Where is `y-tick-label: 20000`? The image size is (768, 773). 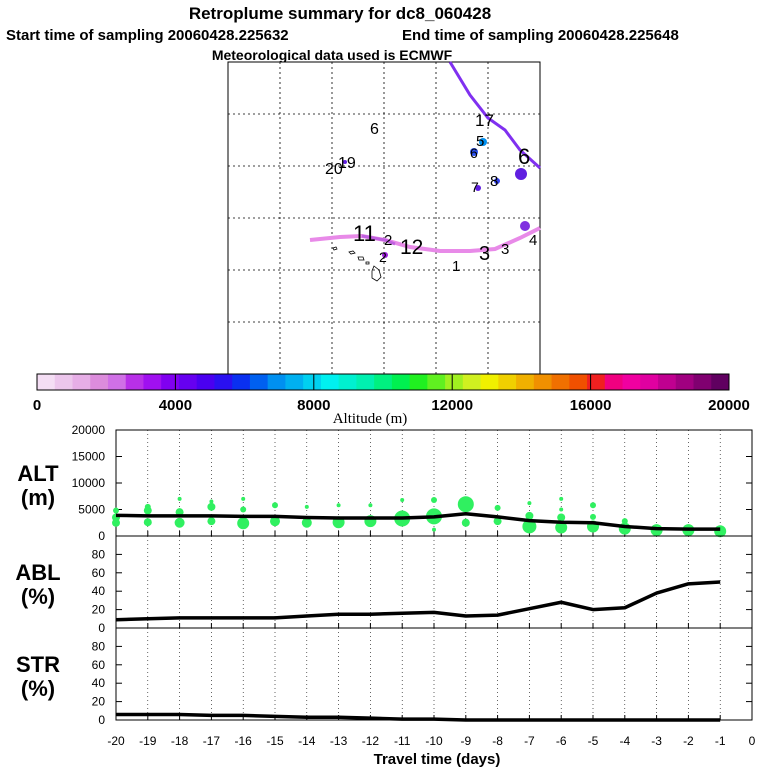
y-tick-label: 20000 is located at coordinates (89, 430).